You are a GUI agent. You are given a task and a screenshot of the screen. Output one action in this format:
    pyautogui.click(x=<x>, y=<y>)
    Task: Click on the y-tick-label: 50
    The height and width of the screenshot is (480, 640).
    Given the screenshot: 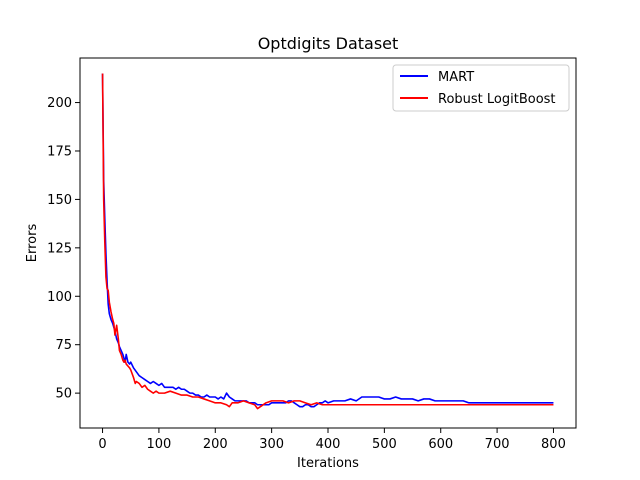 What is the action you would take?
    pyautogui.click(x=63, y=394)
    